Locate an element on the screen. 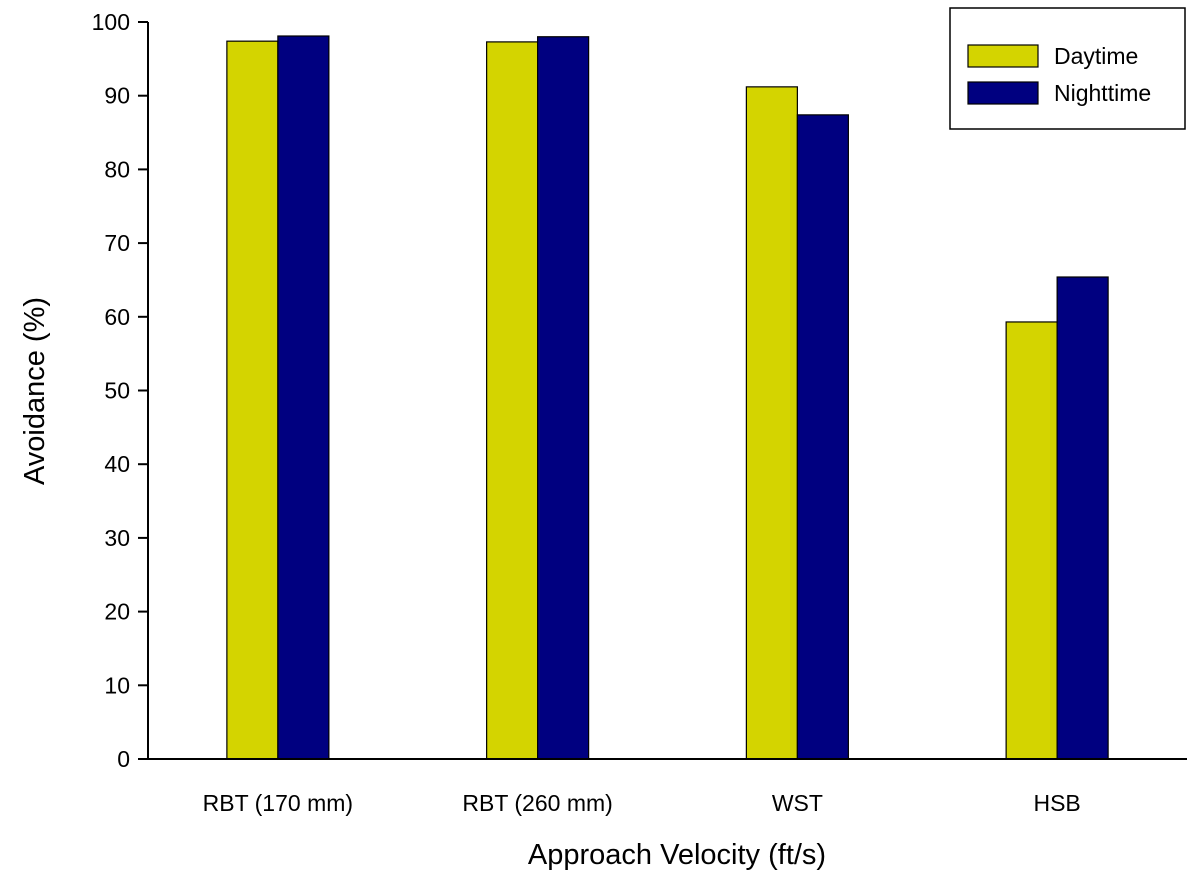 This screenshot has width=1187, height=882. x-tick-label: WST is located at coordinates (797, 803).